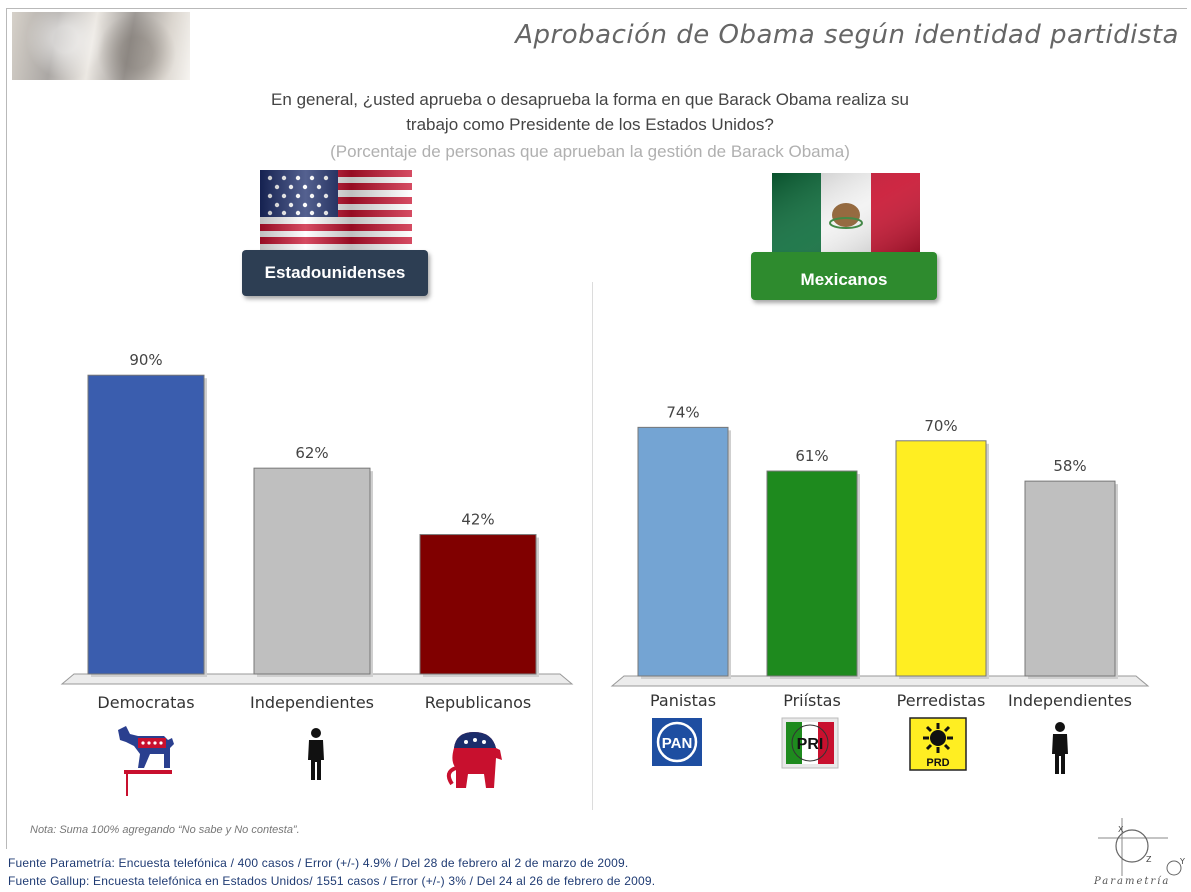 This screenshot has width=1191, height=892. What do you see at coordinates (478, 702) in the screenshot?
I see `category-label: Republicanos` at bounding box center [478, 702].